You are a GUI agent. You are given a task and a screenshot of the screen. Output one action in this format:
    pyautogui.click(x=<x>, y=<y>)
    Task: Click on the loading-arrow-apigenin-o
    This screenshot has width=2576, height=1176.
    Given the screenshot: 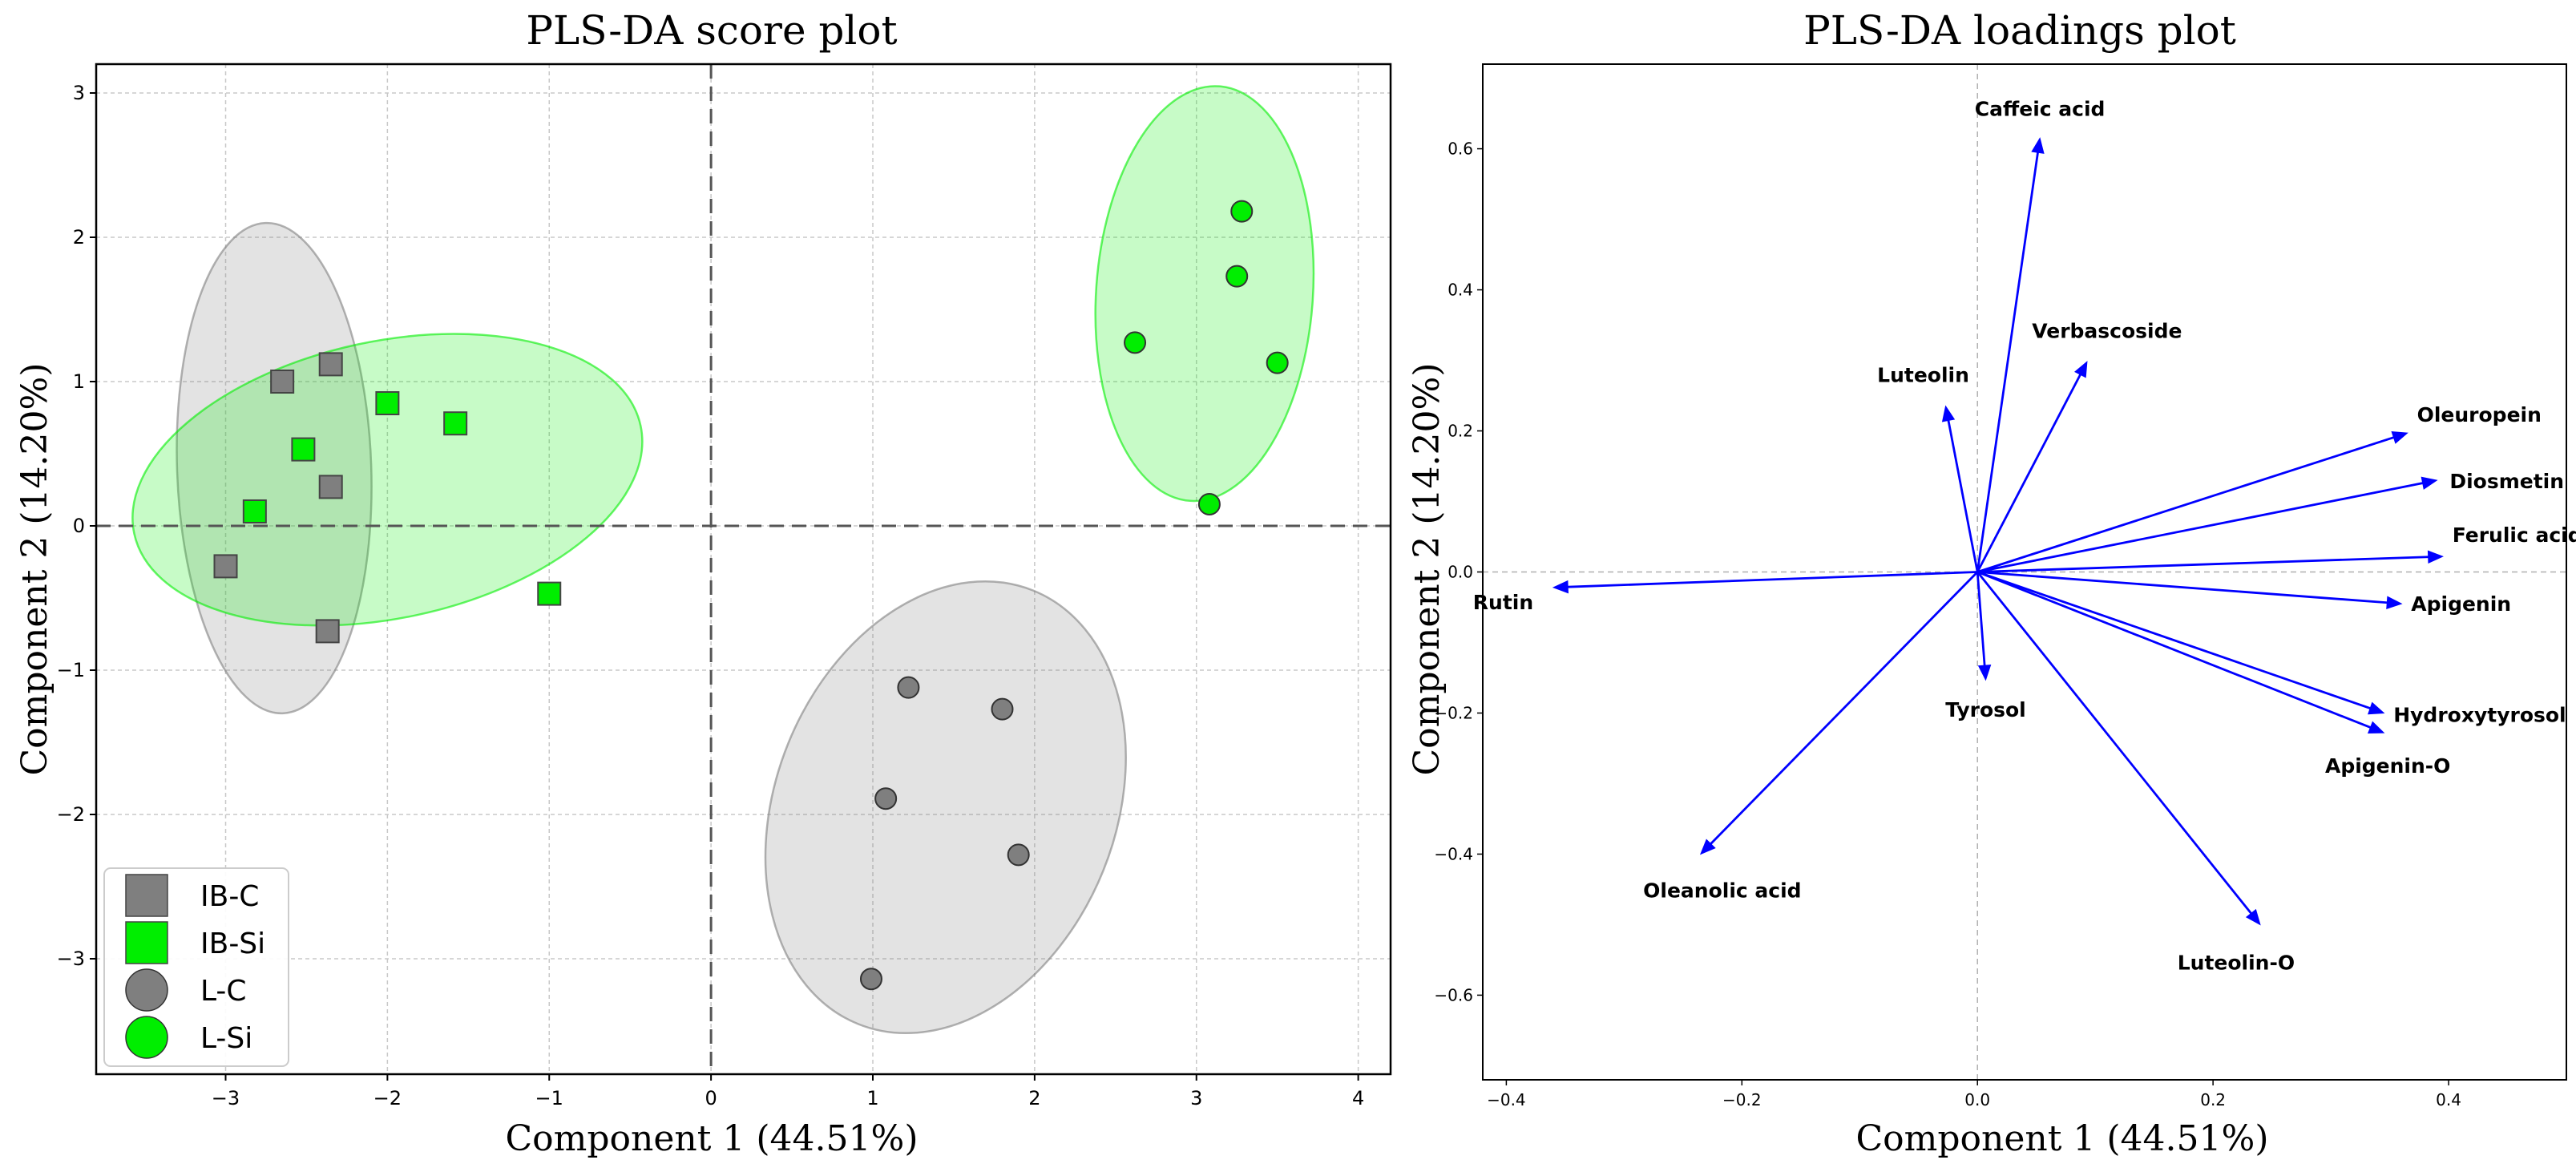 What is the action you would take?
    pyautogui.click(x=2180, y=652)
    